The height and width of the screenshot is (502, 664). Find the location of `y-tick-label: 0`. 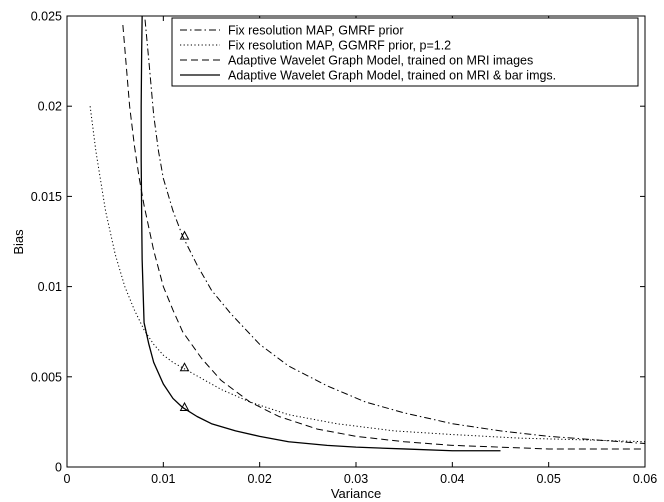

y-tick-label: 0 is located at coordinates (58, 468).